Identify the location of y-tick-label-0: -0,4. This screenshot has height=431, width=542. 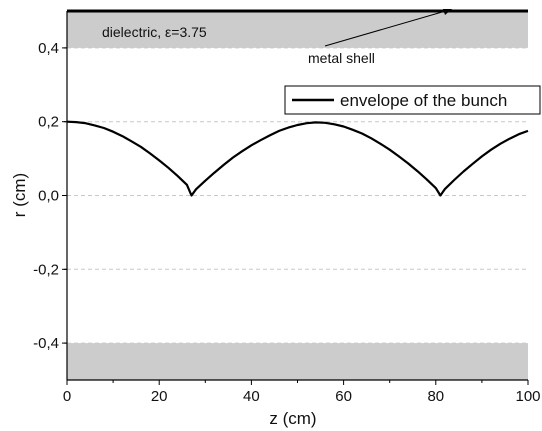
(46, 343).